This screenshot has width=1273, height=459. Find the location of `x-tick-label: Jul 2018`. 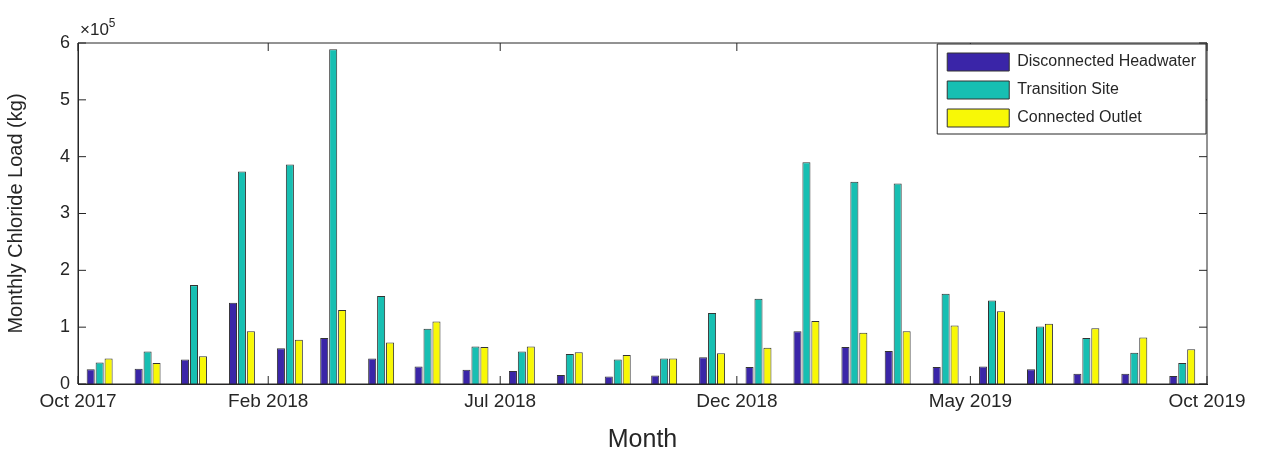

x-tick-label: Jul 2018 is located at coordinates (500, 400).